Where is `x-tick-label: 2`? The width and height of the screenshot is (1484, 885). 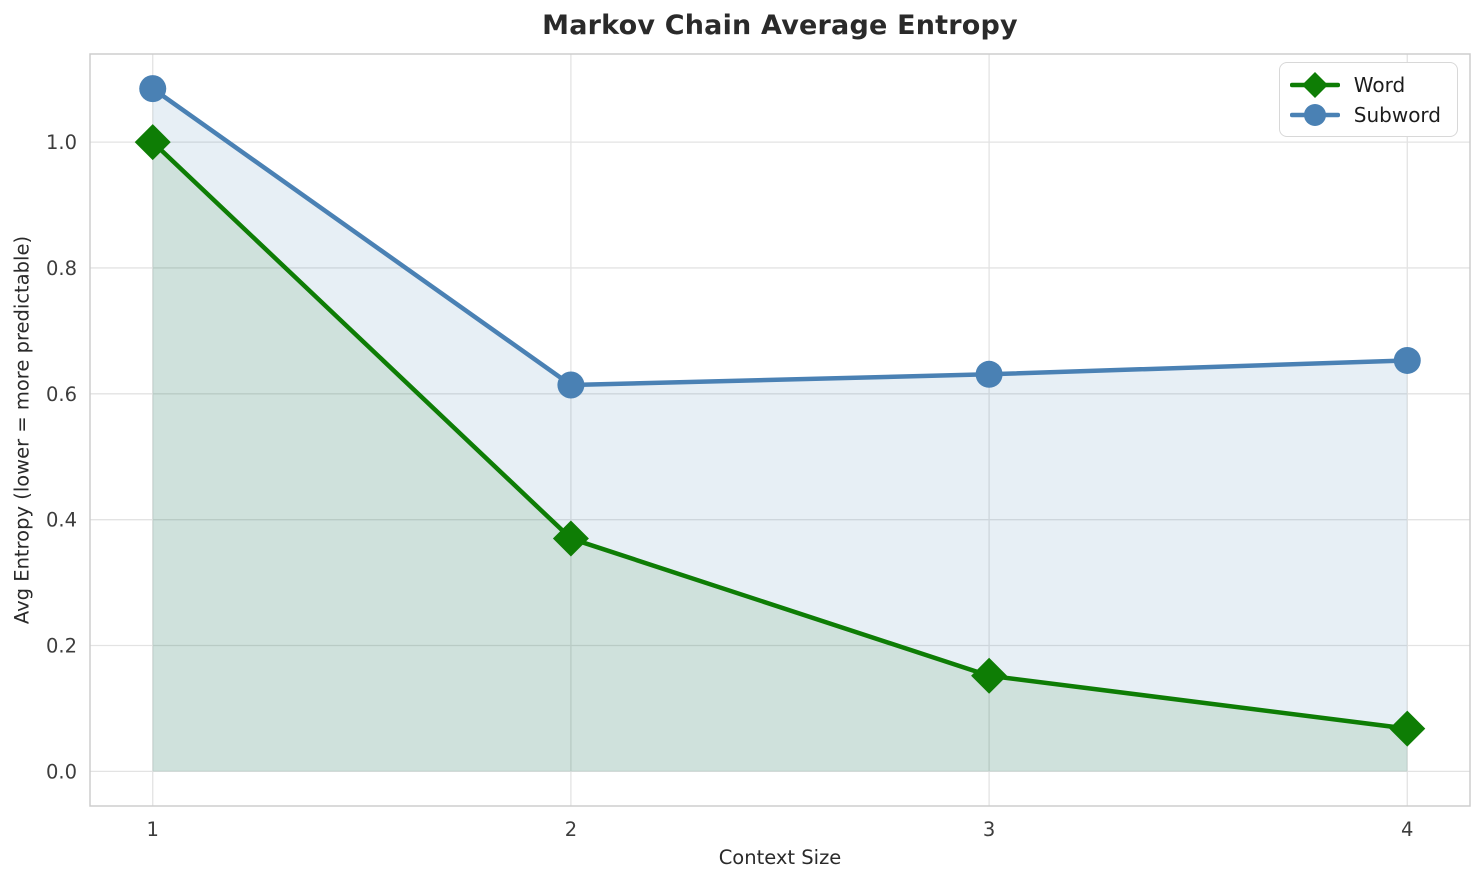 x-tick-label: 2 is located at coordinates (571, 829).